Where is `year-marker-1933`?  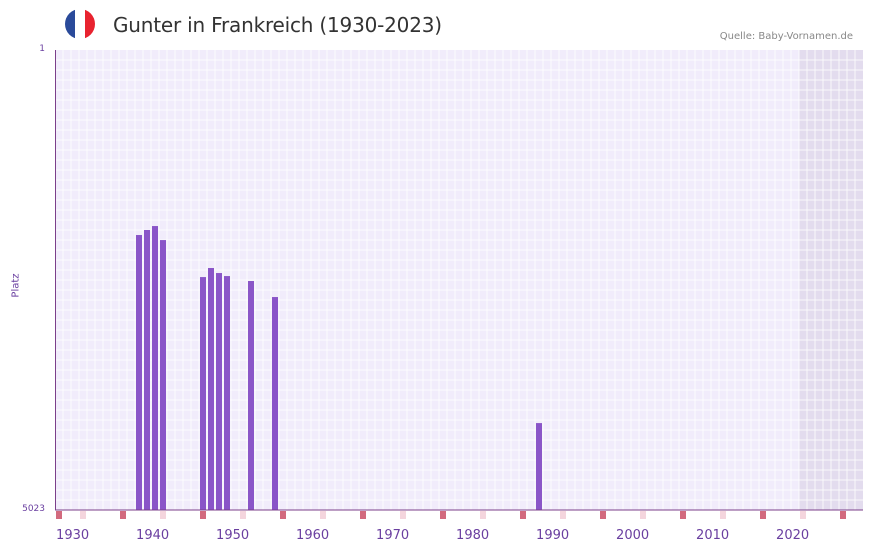 year-marker-1933 is located at coordinates (83, 515).